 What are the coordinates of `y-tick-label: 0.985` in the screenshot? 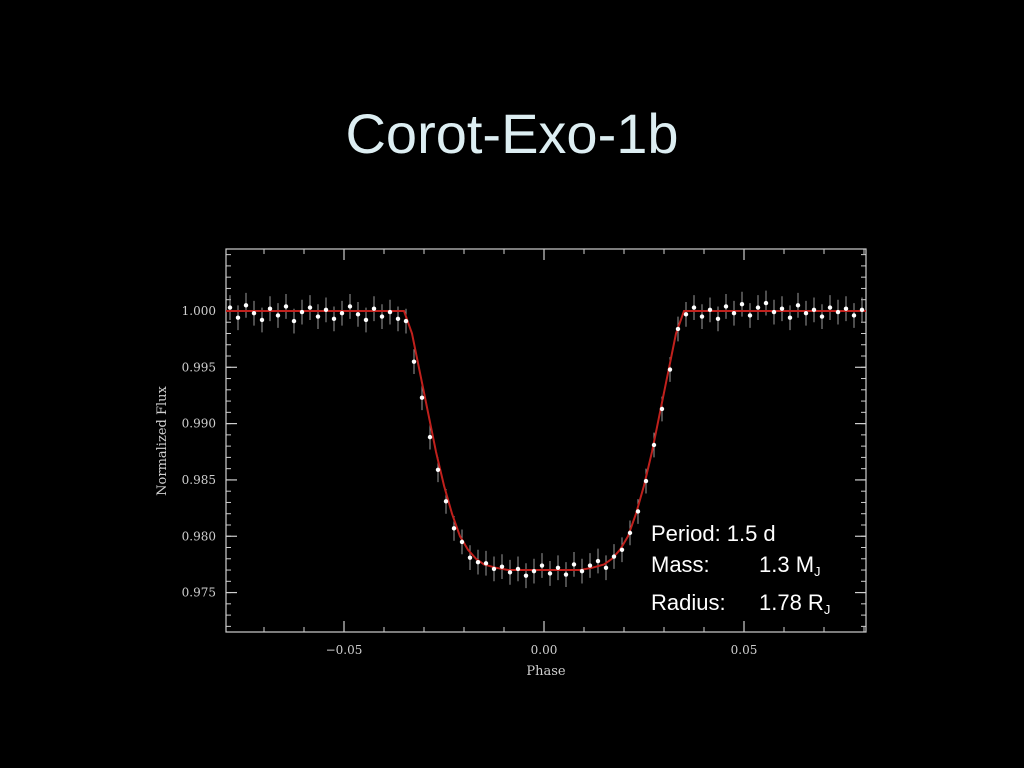 It's located at (199, 480).